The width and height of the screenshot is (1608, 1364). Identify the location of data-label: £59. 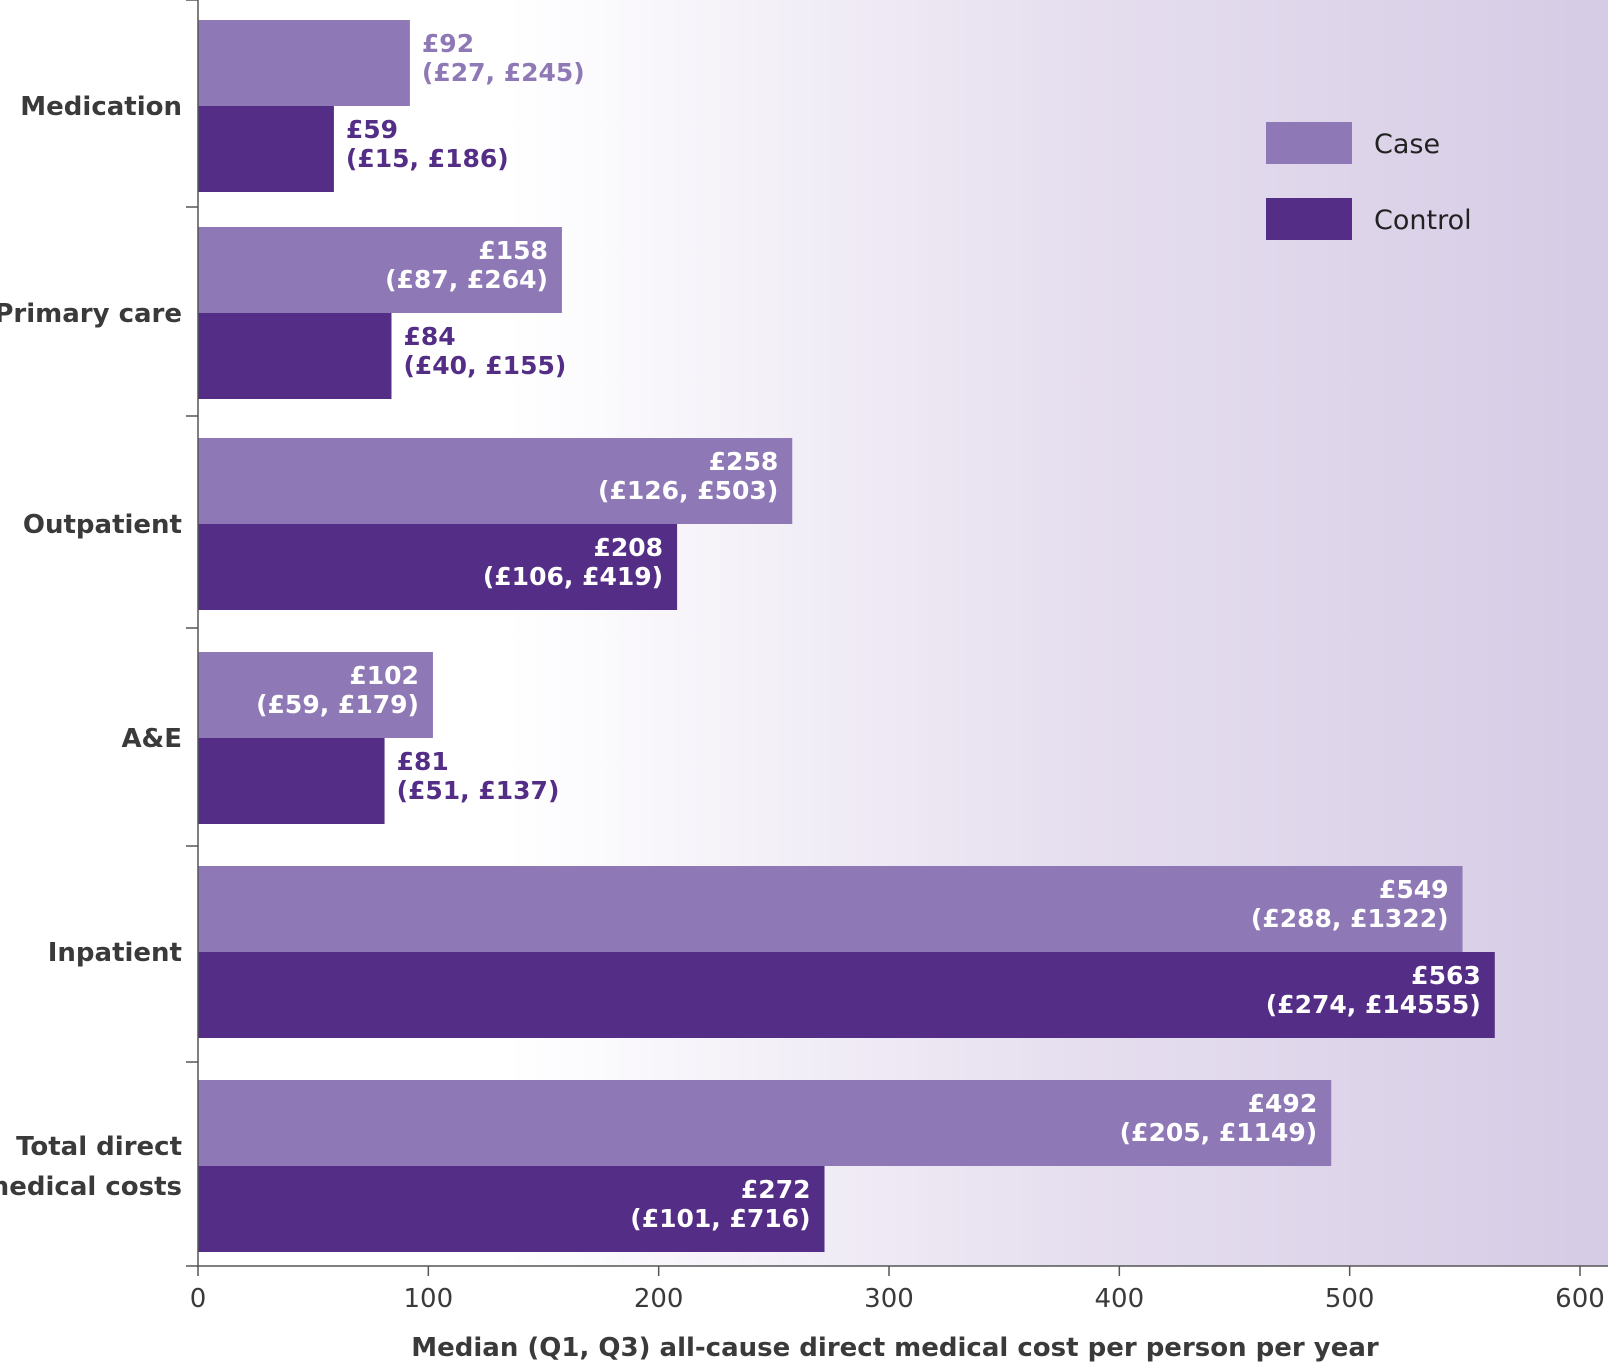
(372, 129).